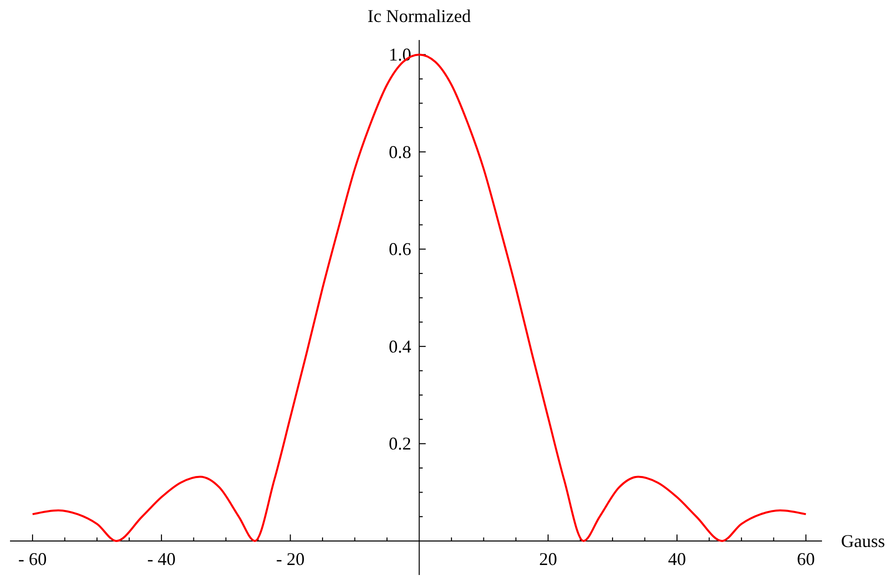  What do you see at coordinates (400, 346) in the screenshot?
I see `y-tick-label: 0.4` at bounding box center [400, 346].